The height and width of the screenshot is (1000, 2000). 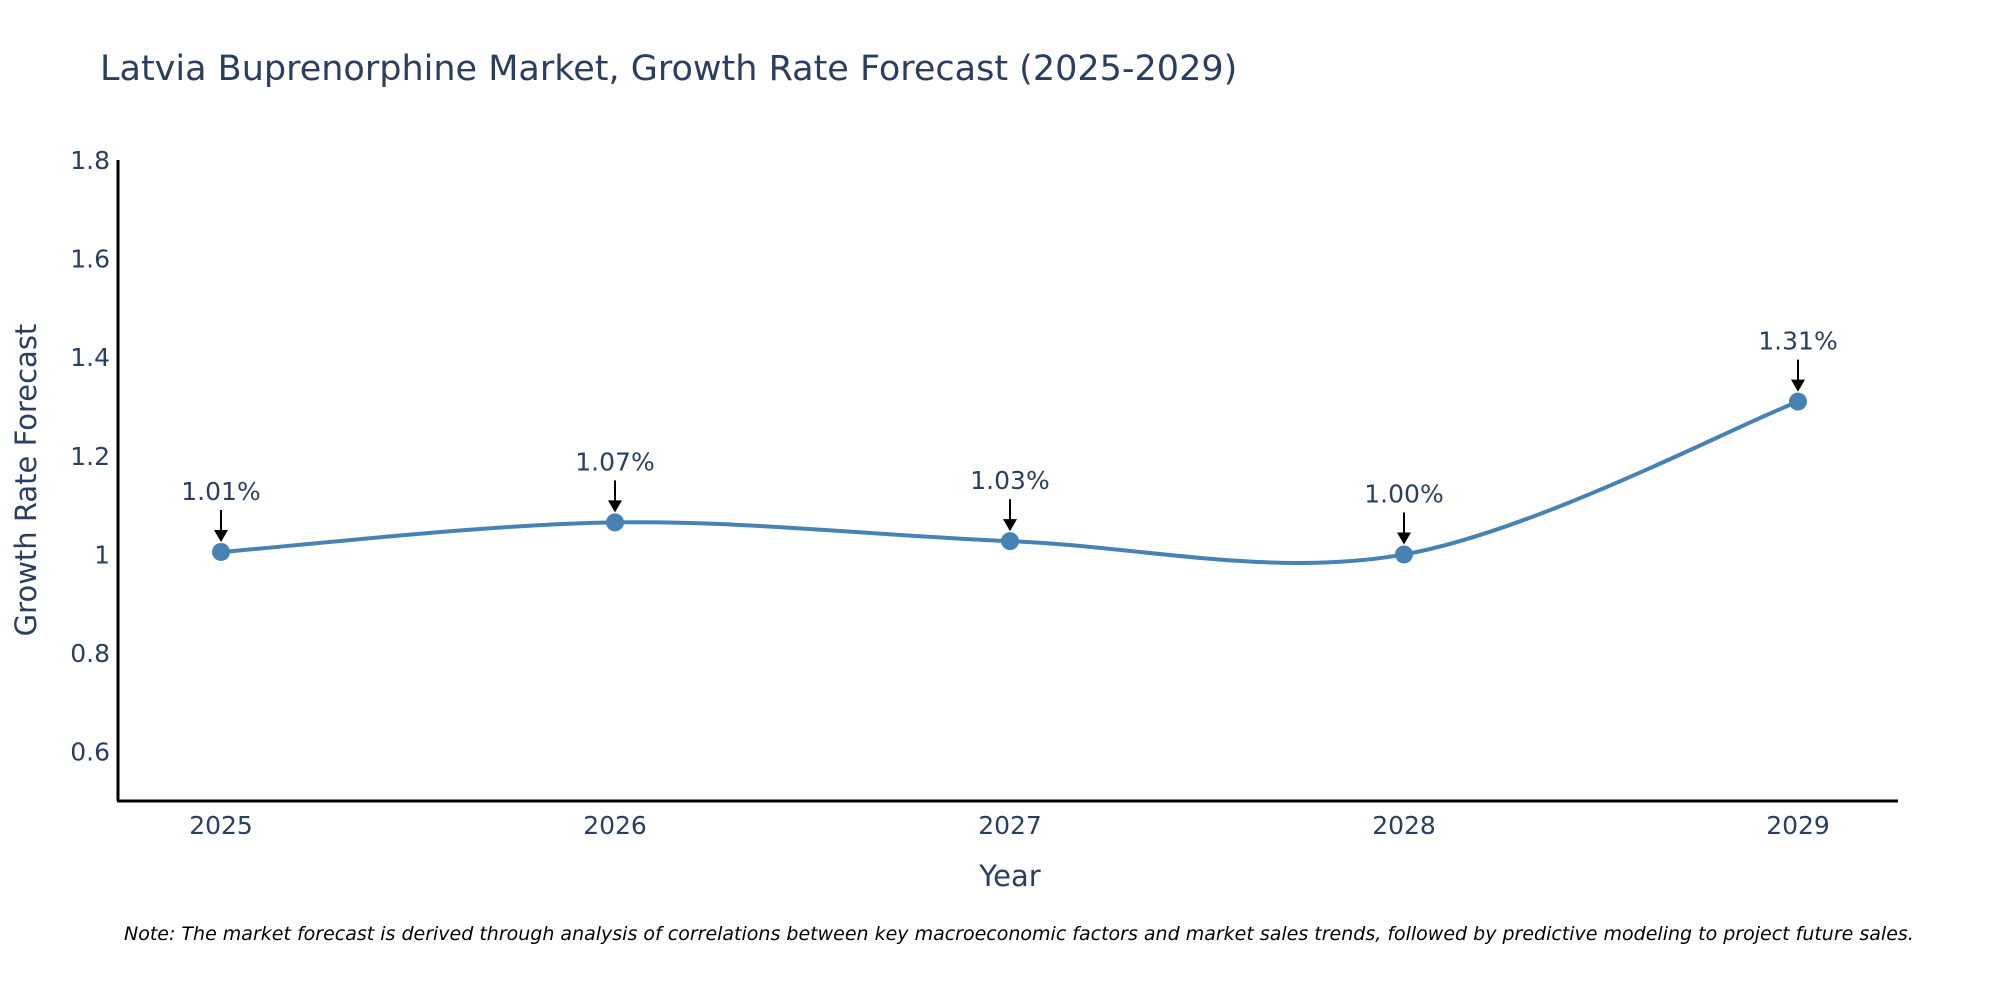 I want to click on x-tick-label: 2027, so click(x=1010, y=825).